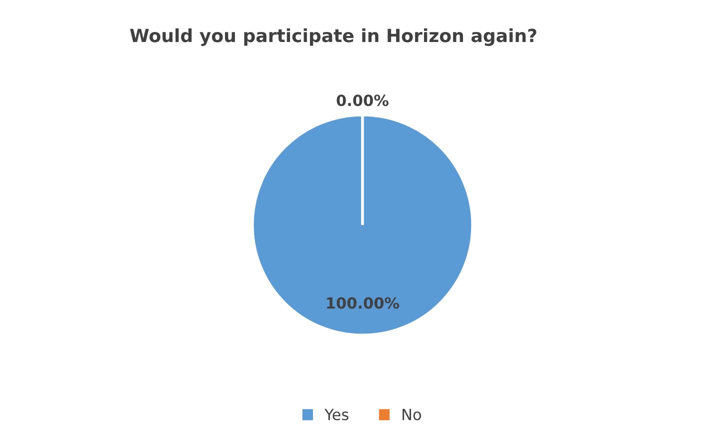 The image size is (725, 437). I want to click on legend-label: Yes, so click(336, 414).